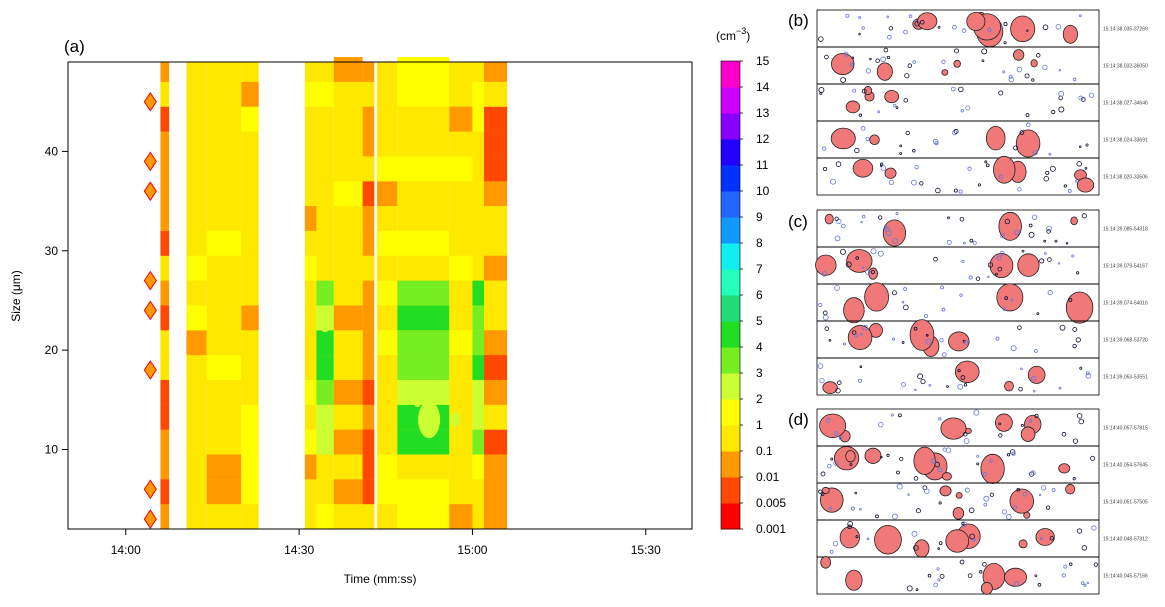  What do you see at coordinates (1125, 503) in the screenshot?
I see `strip-timestamp: 15:14:40.051-57505` at bounding box center [1125, 503].